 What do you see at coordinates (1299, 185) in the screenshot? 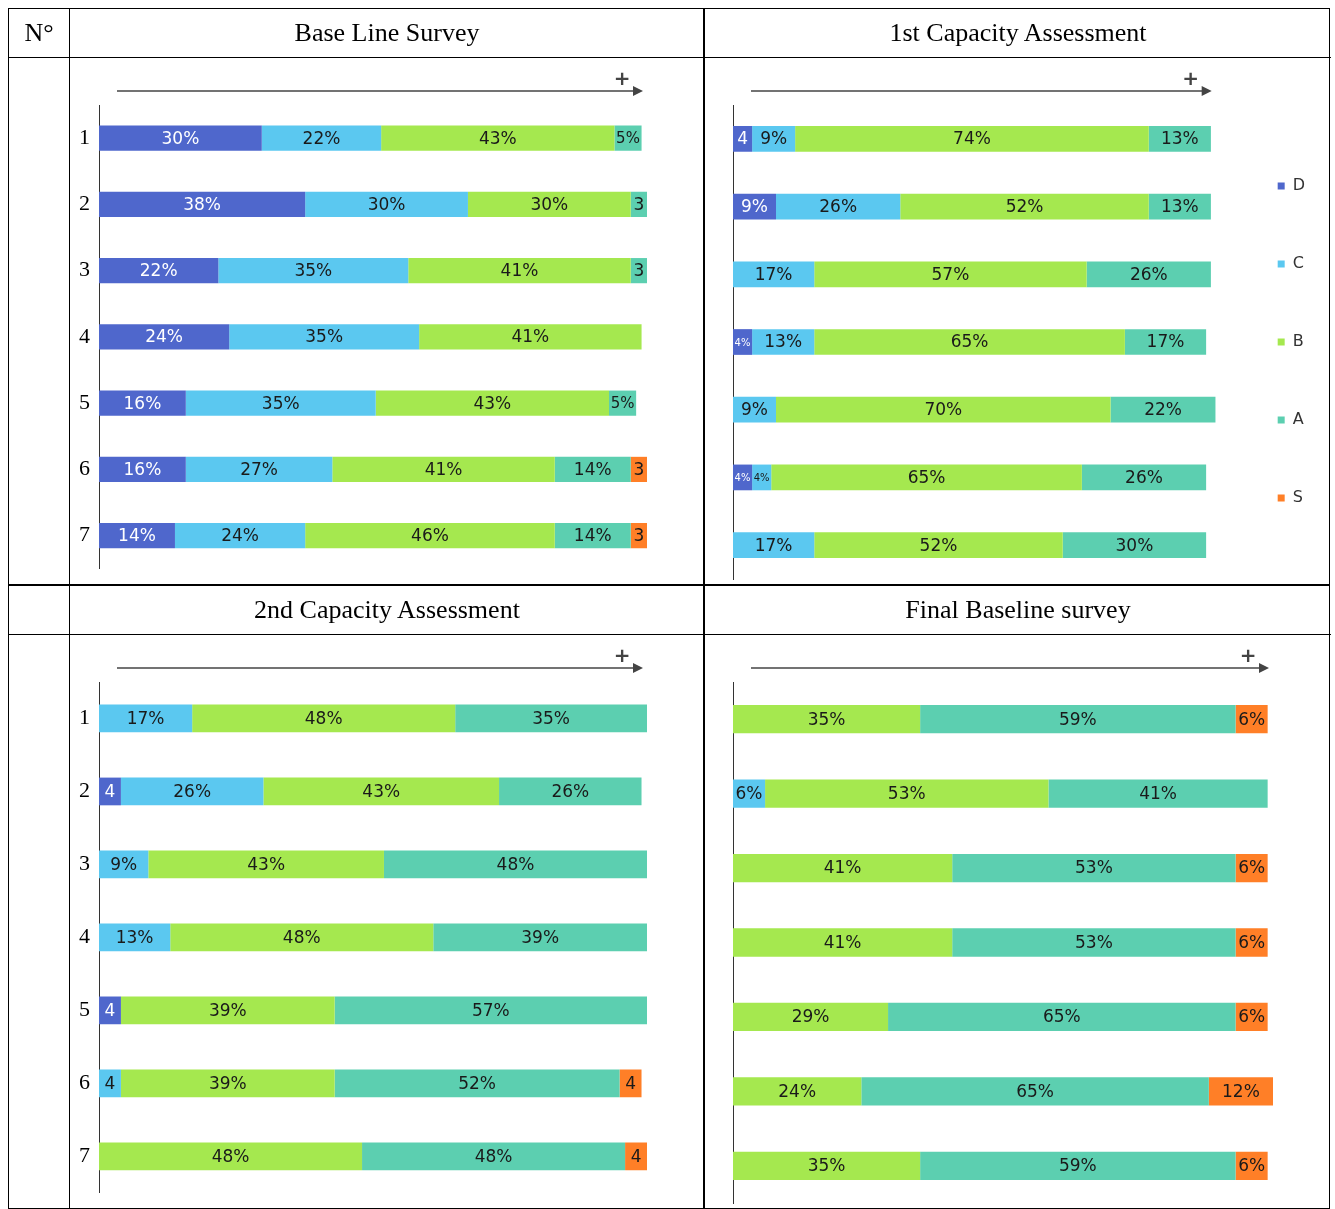
I see `legend-label: D` at bounding box center [1299, 185].